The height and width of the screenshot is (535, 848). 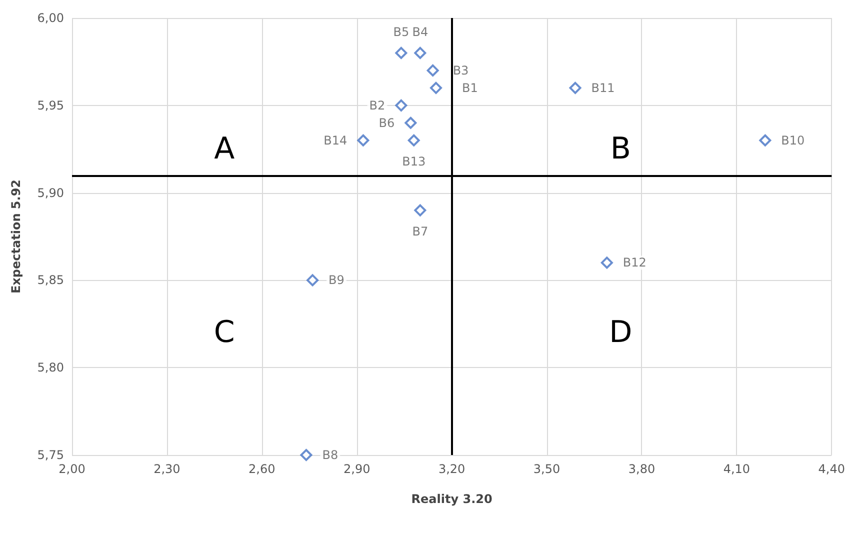 What do you see at coordinates (167, 469) in the screenshot?
I see `x-tick-label: 2,30` at bounding box center [167, 469].